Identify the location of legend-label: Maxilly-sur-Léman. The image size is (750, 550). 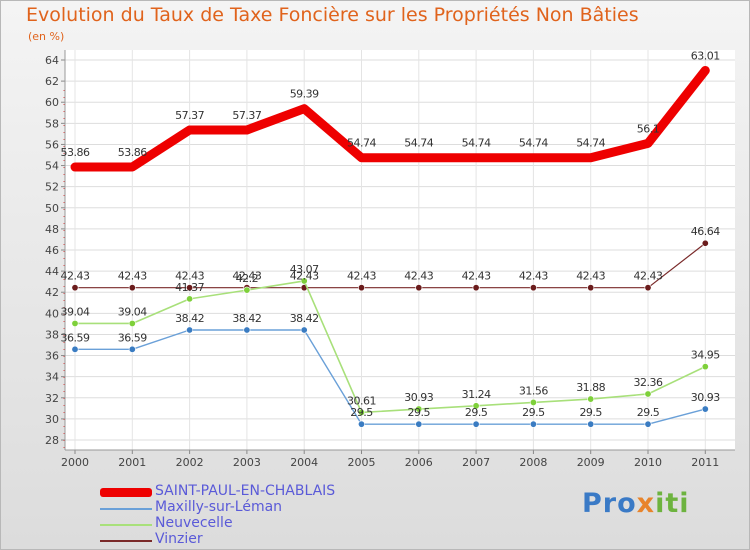
(219, 507).